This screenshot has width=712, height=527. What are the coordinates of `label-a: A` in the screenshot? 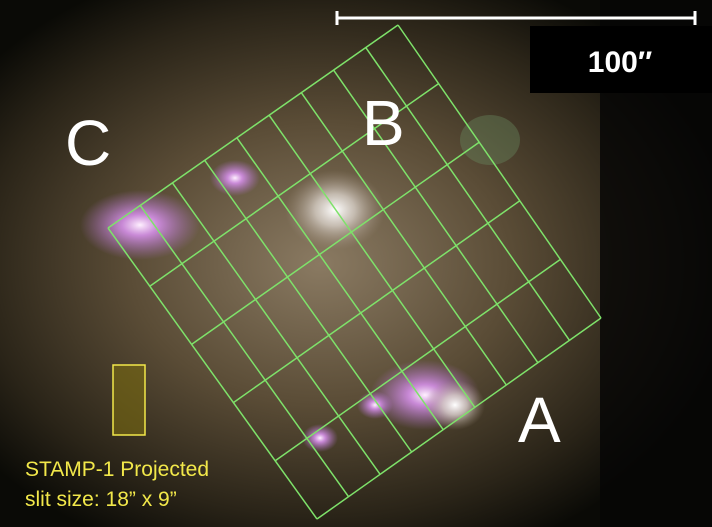 It's located at (539, 420).